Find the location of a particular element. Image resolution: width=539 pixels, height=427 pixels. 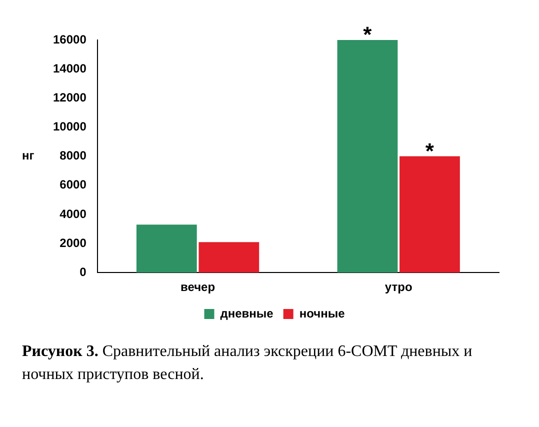

text: Рисунок 3. Сравнительный анализ экскреции 6-COMT дневных и ночных приступов весной. is located at coordinates (248, 363).